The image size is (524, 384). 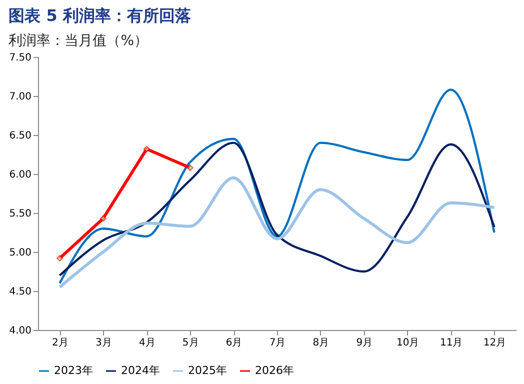 I want to click on x-tick-label: 4月, so click(x=147, y=343).